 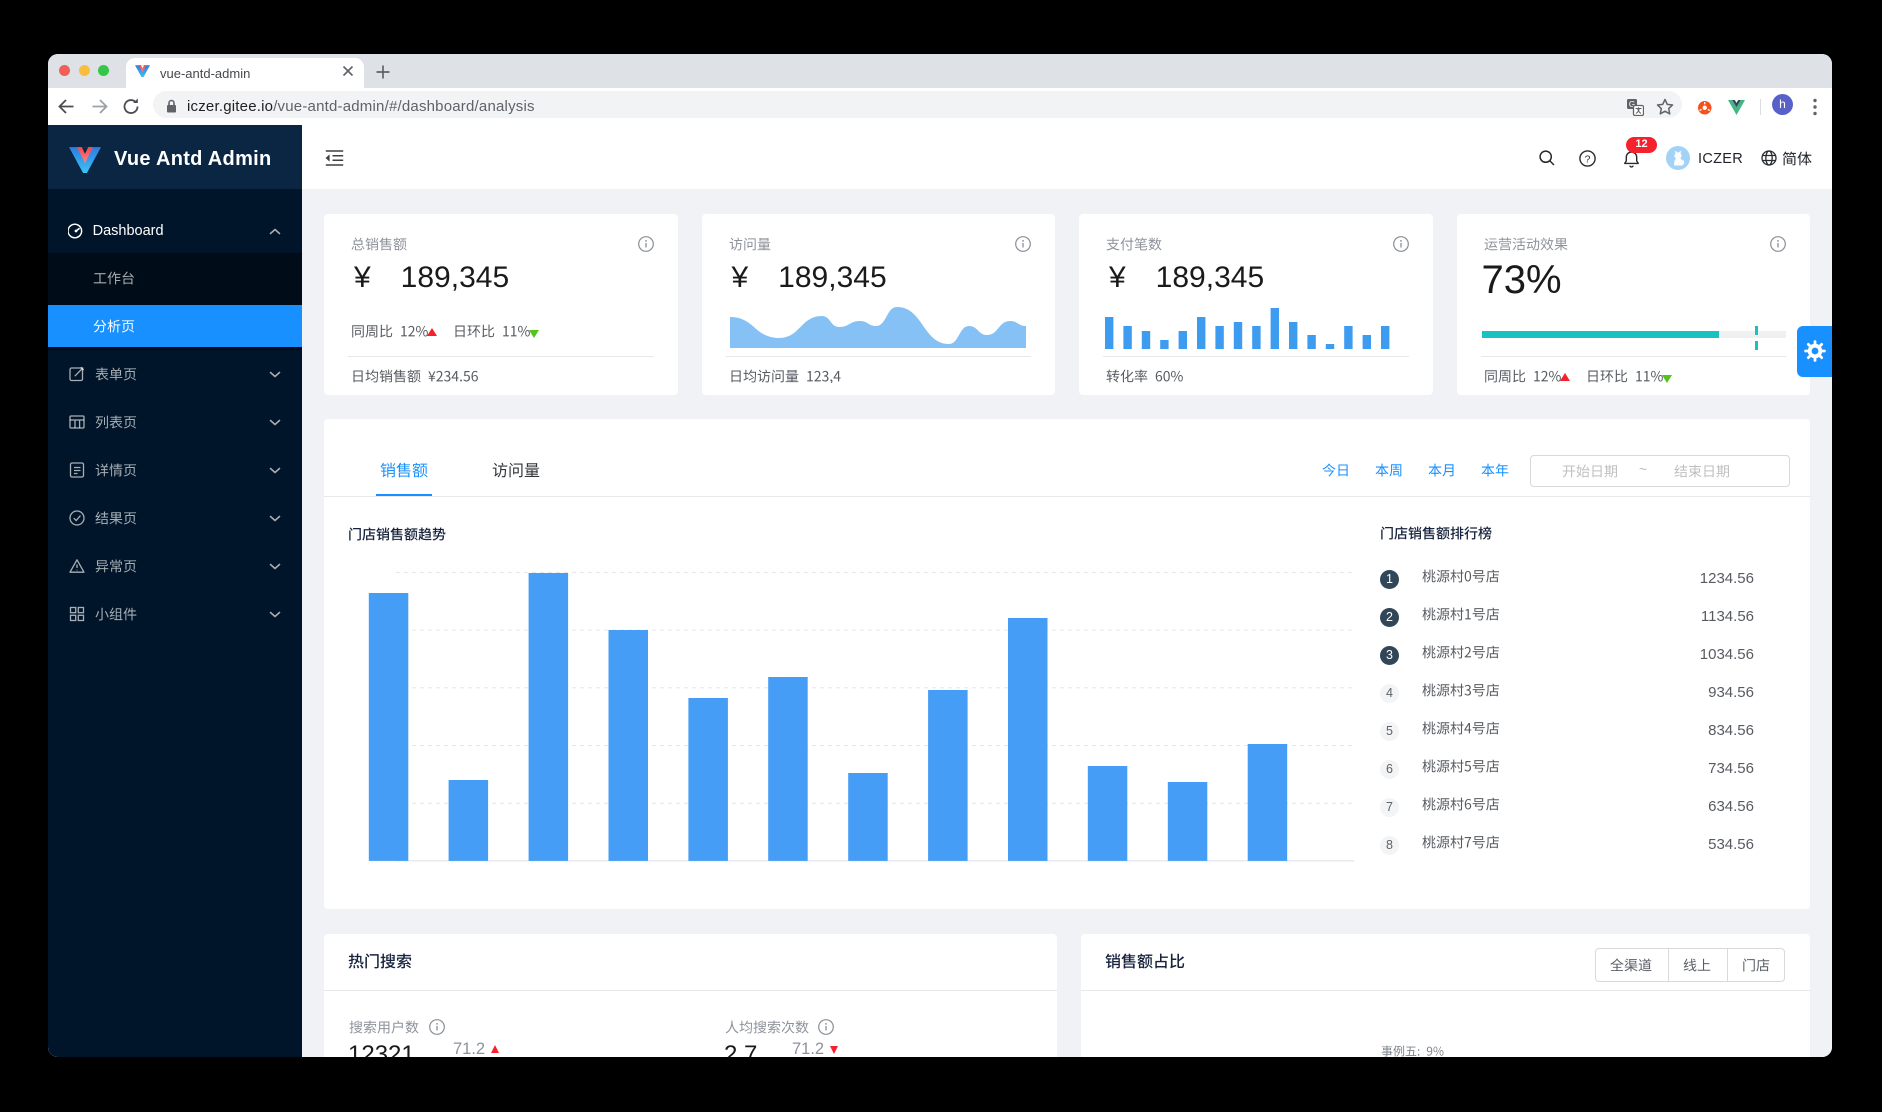 I want to click on svg-text: G, so click(x=1632, y=104).